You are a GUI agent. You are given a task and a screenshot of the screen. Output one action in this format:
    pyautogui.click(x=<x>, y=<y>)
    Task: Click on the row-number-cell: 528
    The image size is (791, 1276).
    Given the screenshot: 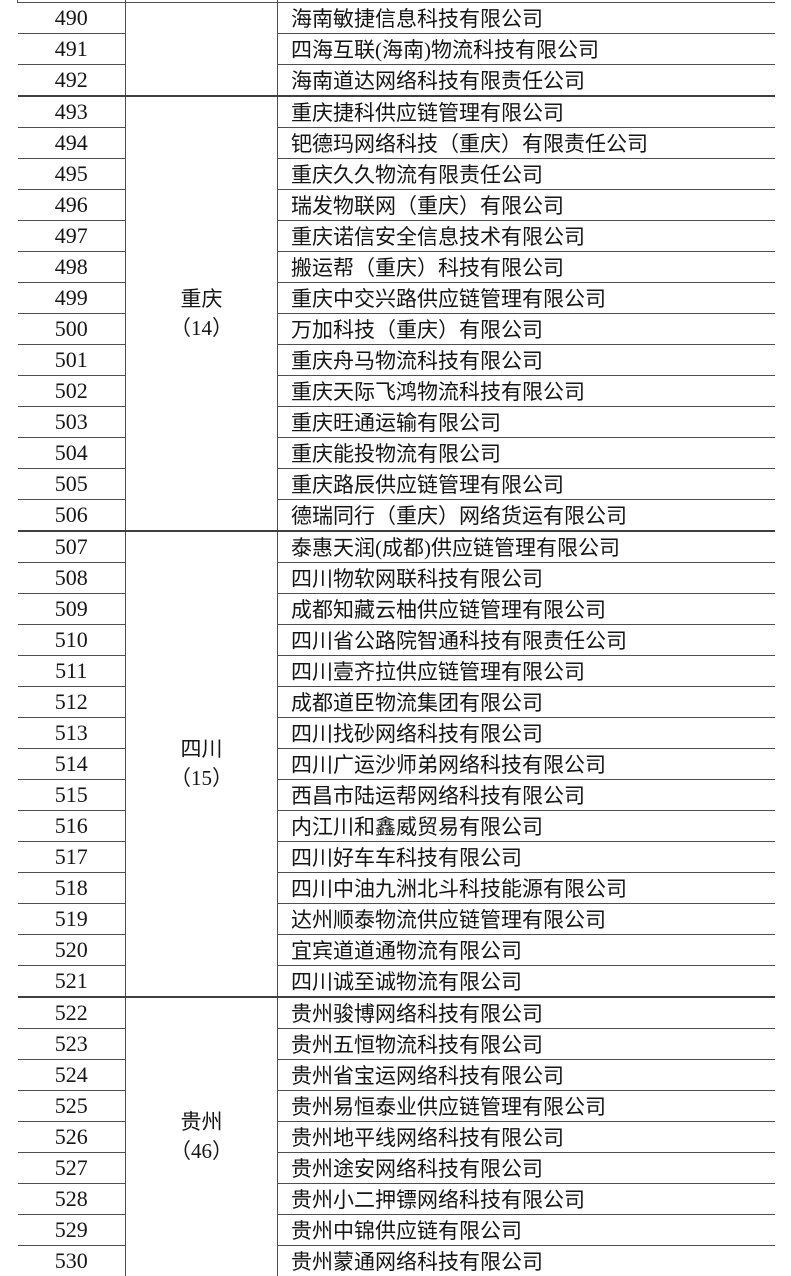 What is the action you would take?
    pyautogui.click(x=72, y=1199)
    